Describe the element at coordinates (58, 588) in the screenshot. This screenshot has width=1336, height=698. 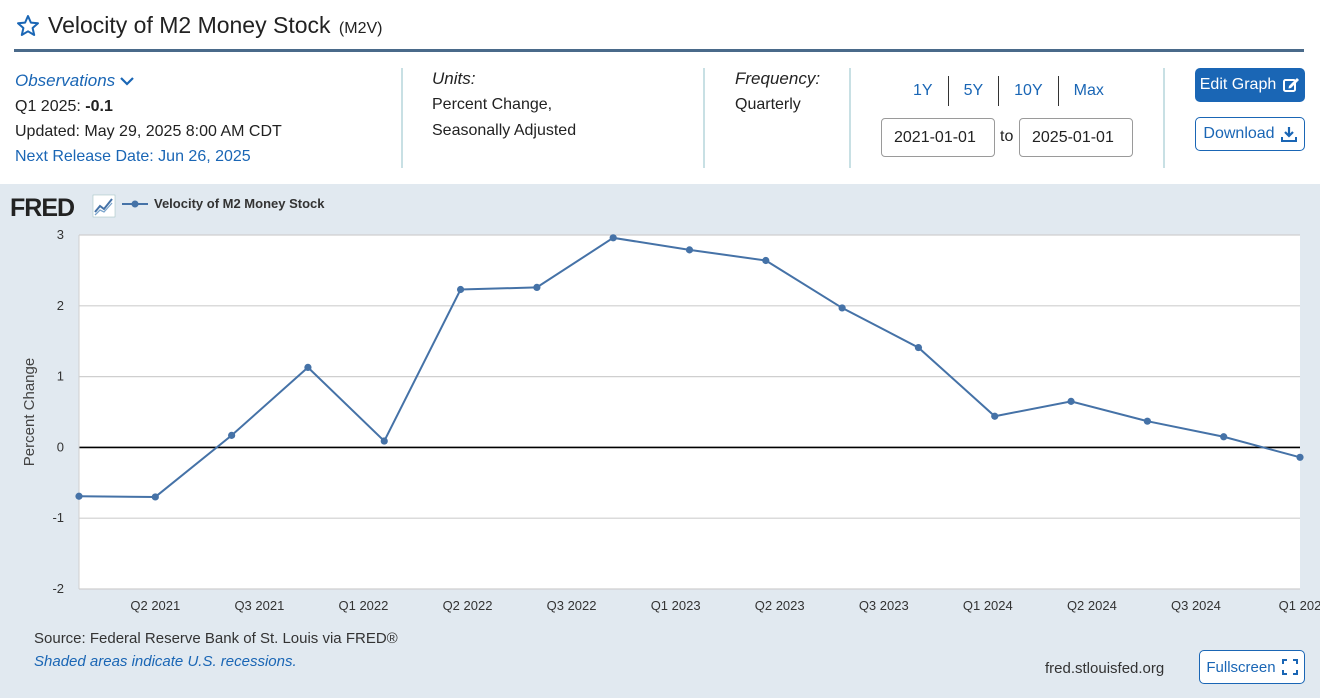
I see `y-tick-label: -2` at that location.